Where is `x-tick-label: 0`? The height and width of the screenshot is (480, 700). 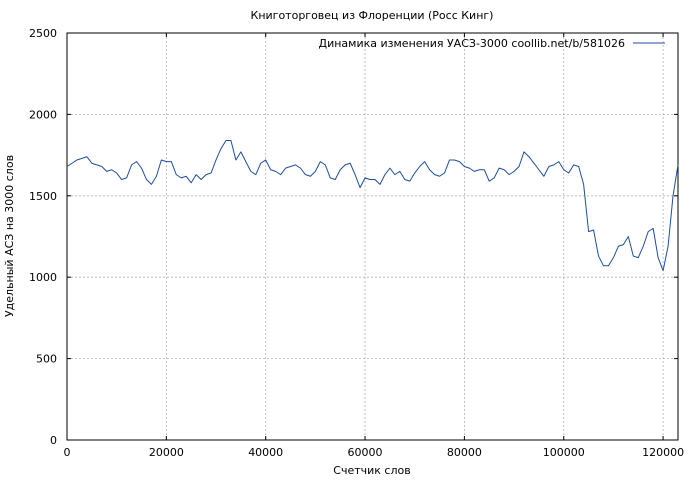 x-tick-label: 0 is located at coordinates (67, 452).